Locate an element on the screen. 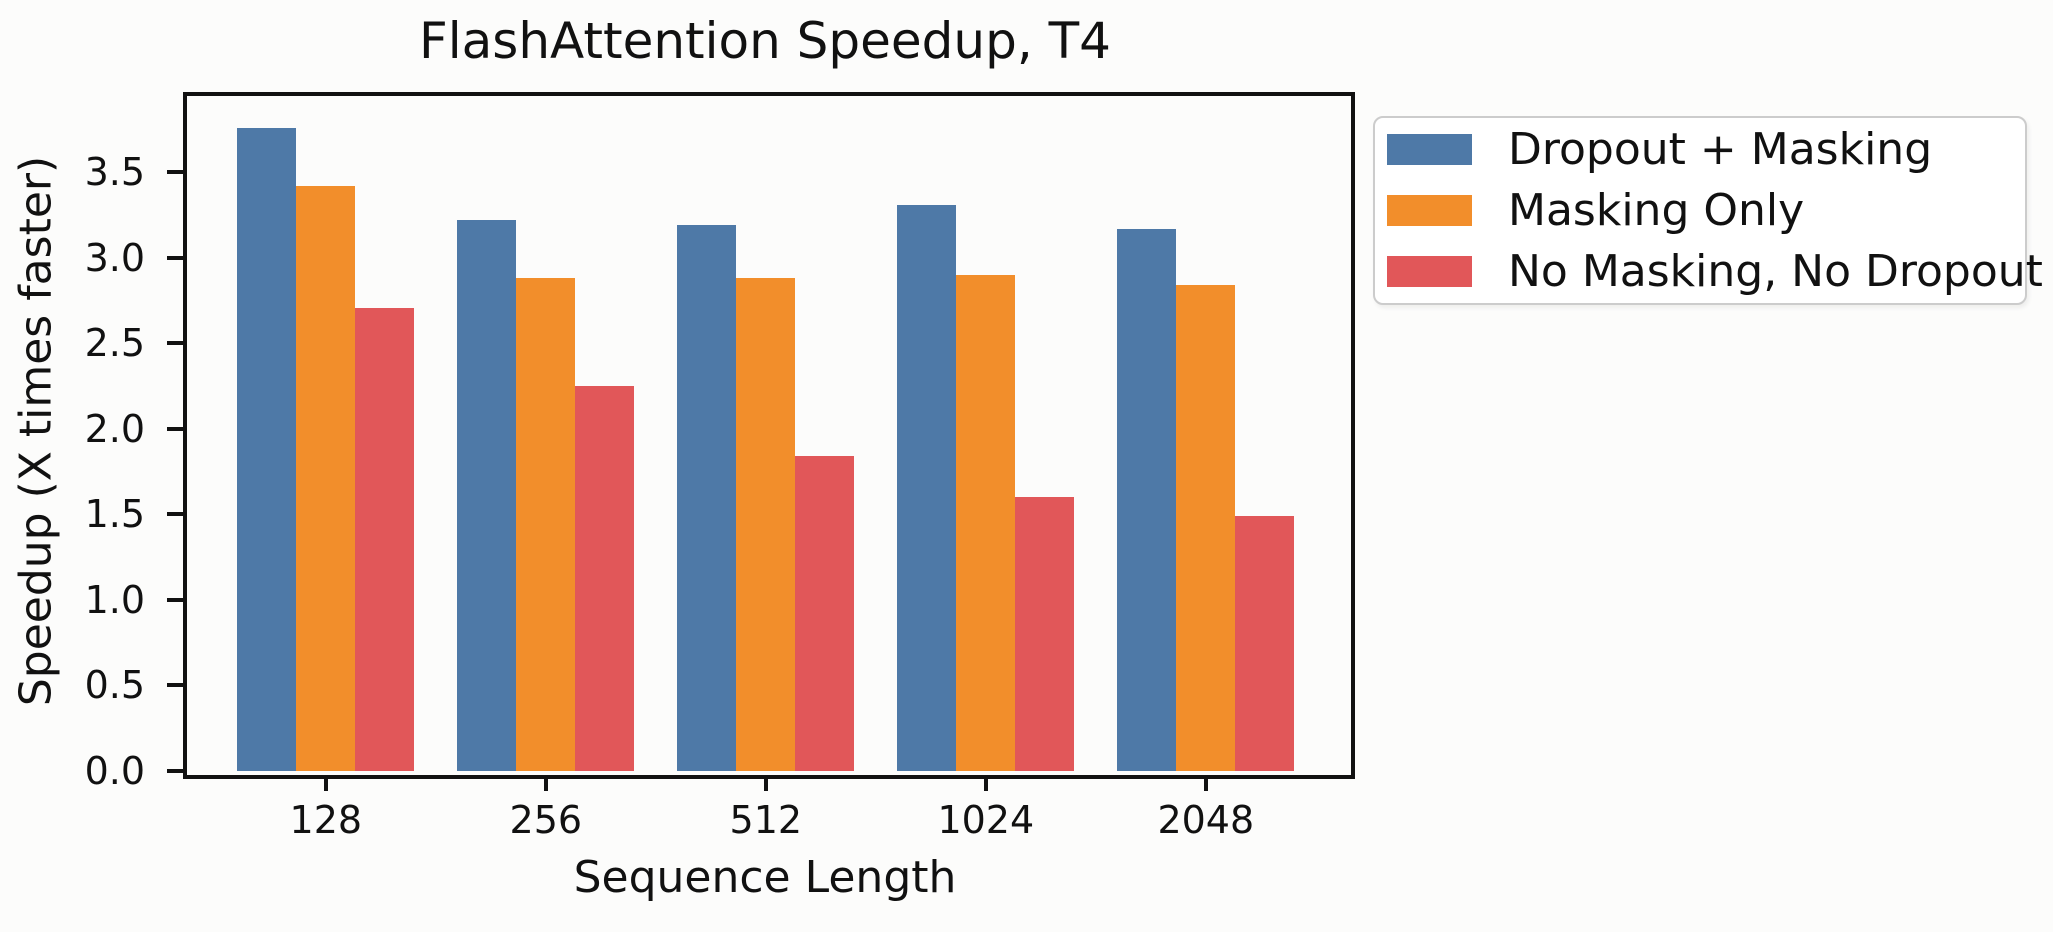 This screenshot has width=2053, height=932. legend-item: Masking Only is located at coordinates (1706, 210).